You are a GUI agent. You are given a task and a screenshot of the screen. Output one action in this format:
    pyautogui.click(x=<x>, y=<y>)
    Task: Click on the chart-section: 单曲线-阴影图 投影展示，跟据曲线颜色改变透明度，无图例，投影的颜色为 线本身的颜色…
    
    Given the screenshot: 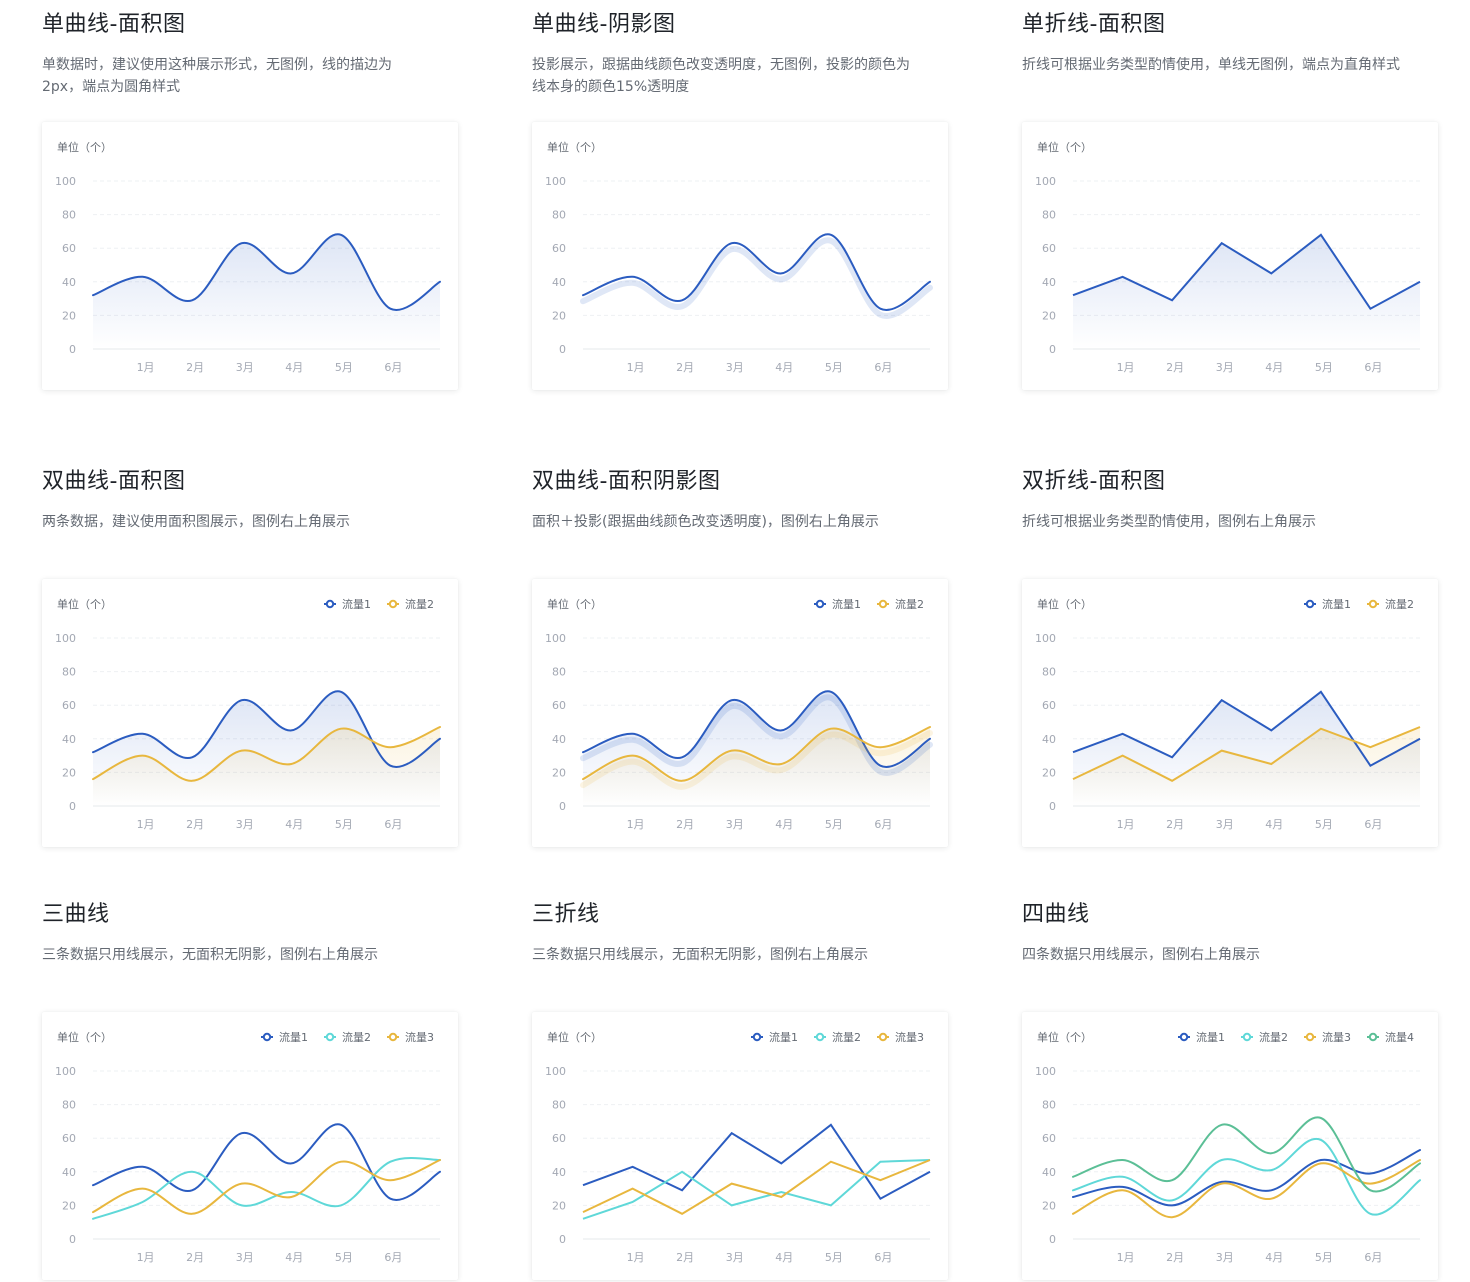 What is the action you would take?
    pyautogui.click(x=740, y=200)
    